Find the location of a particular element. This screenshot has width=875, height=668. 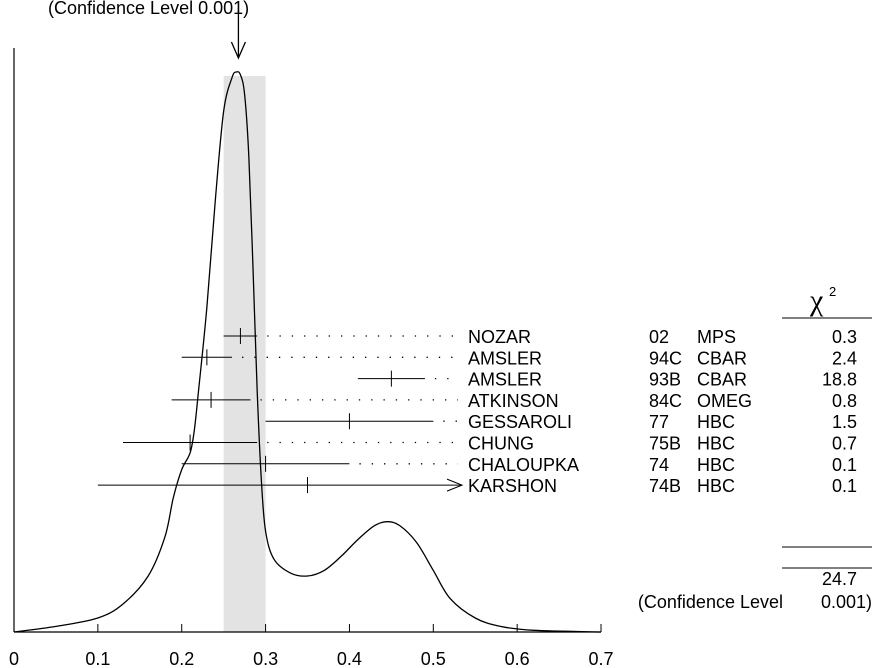

measurement-year: 93B is located at coordinates (665, 380).